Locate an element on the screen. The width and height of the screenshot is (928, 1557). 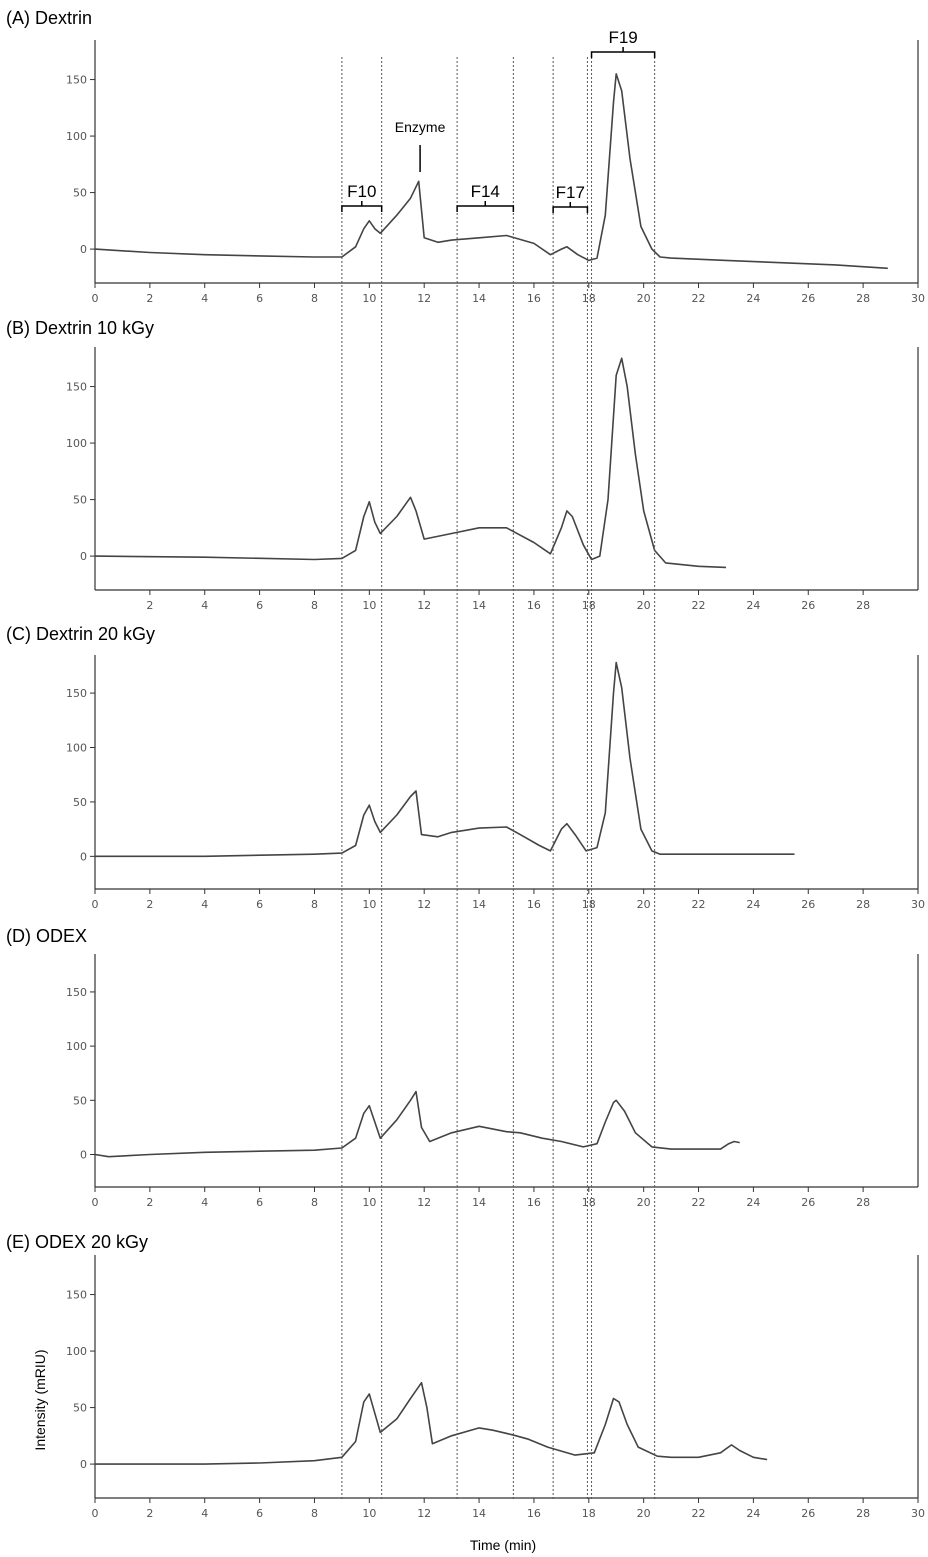
fraction-bracket-f17: F17 is located at coordinates (570, 198).